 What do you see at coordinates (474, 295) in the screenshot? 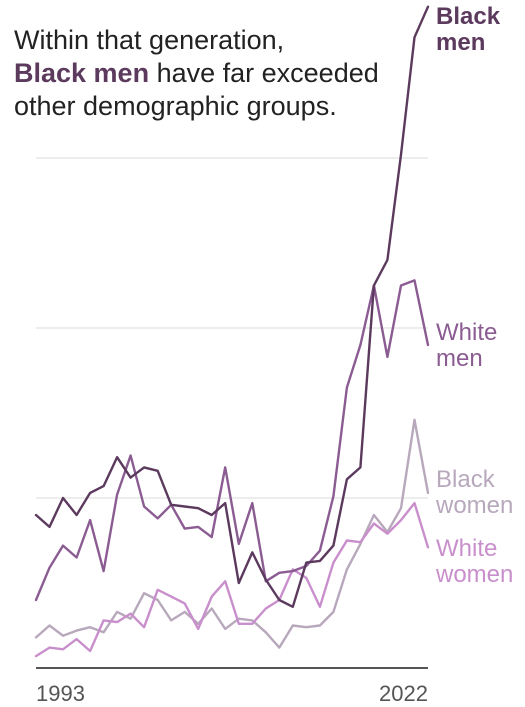
I see `series-labels: Black men White men Black women White women` at bounding box center [474, 295].